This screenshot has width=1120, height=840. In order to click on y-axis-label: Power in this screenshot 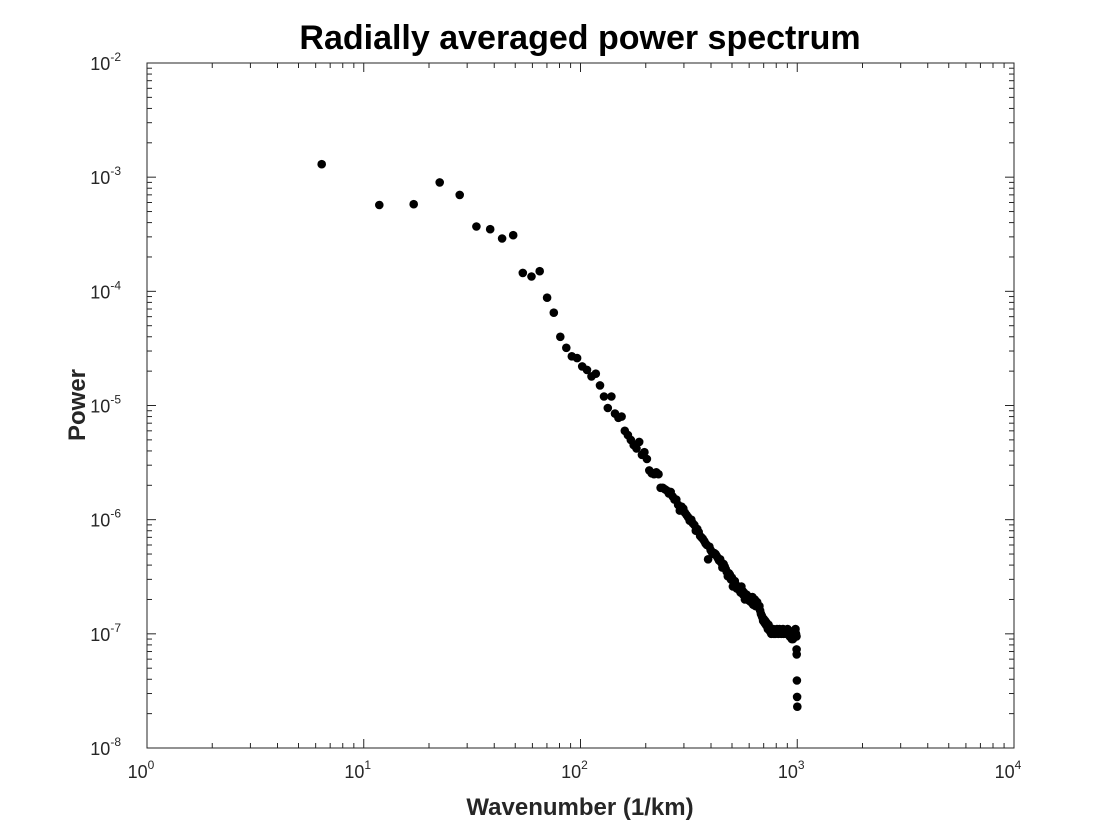, I will do `click(77, 405)`.